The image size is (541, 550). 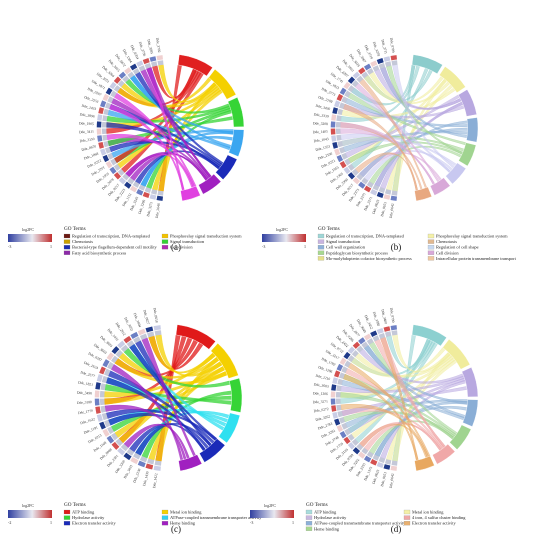 What do you see at coordinates (326, 369) in the screenshot?
I see `gene-label: Dde_1286` at bounding box center [326, 369].